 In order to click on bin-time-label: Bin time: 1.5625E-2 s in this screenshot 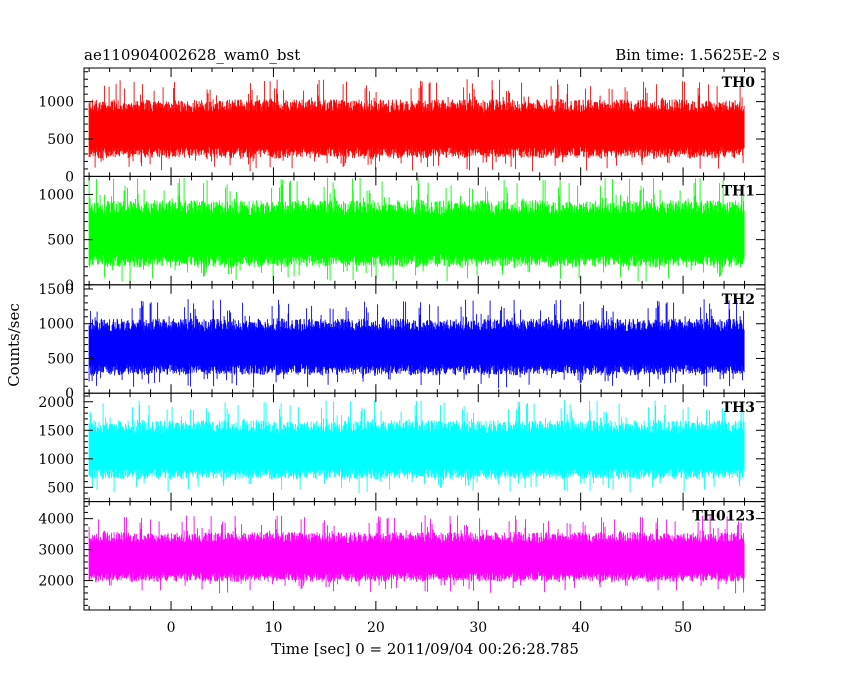, I will do `click(697, 55)`.